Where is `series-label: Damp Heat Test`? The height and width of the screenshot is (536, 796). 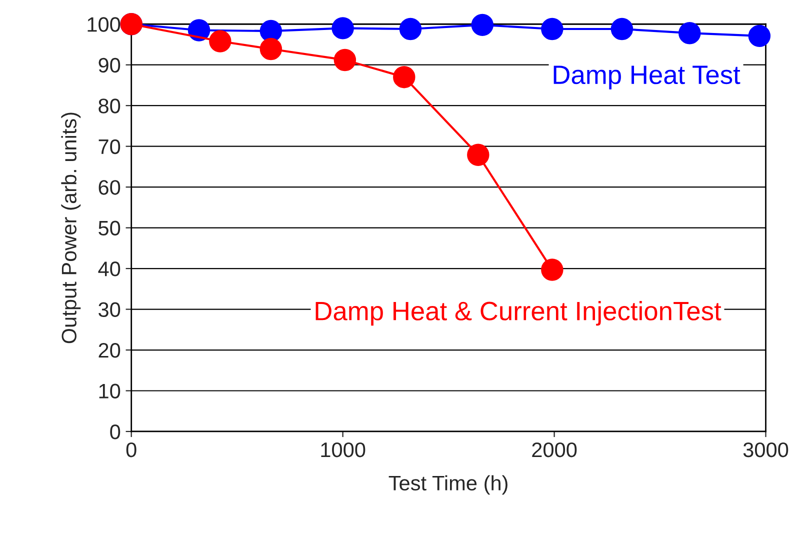 series-label: Damp Heat Test is located at coordinates (647, 78).